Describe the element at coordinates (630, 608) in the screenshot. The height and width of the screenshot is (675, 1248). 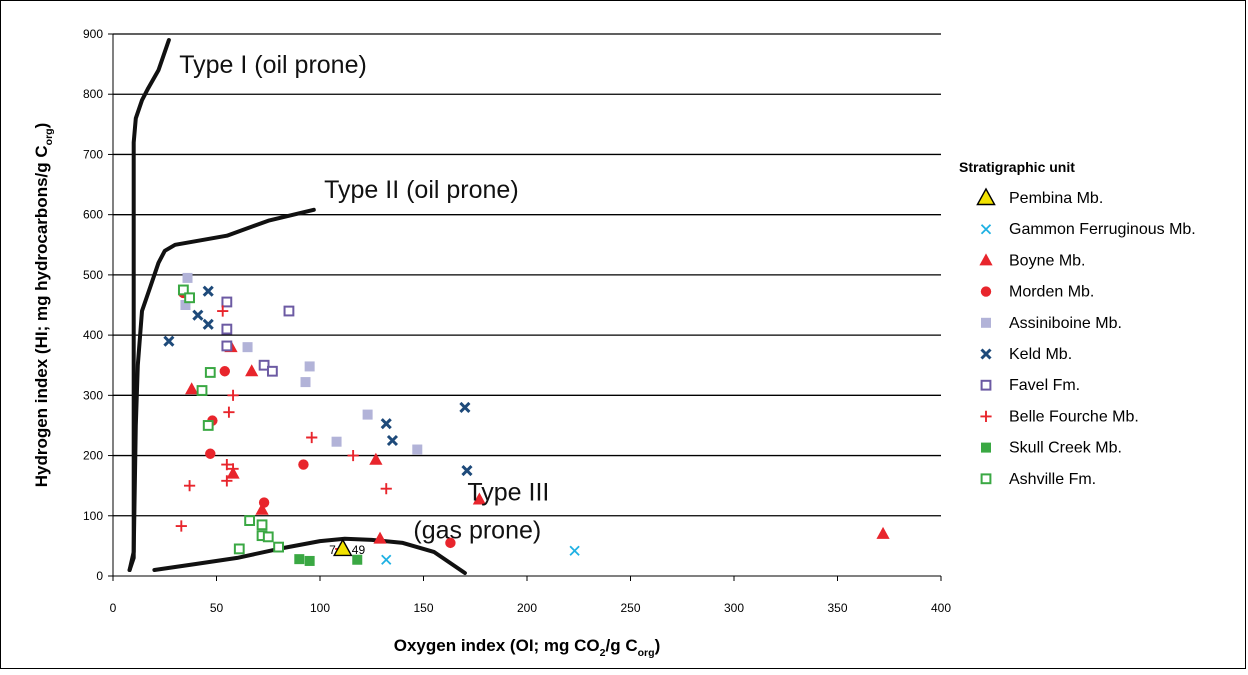
I see `x-tick-label: 250` at that location.